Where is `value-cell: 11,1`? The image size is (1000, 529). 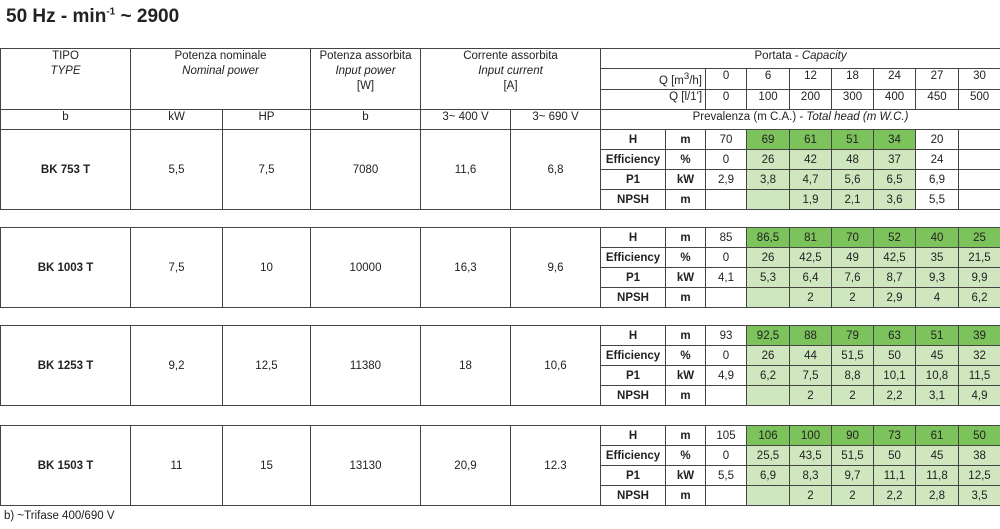 value-cell: 11,1 is located at coordinates (894, 475).